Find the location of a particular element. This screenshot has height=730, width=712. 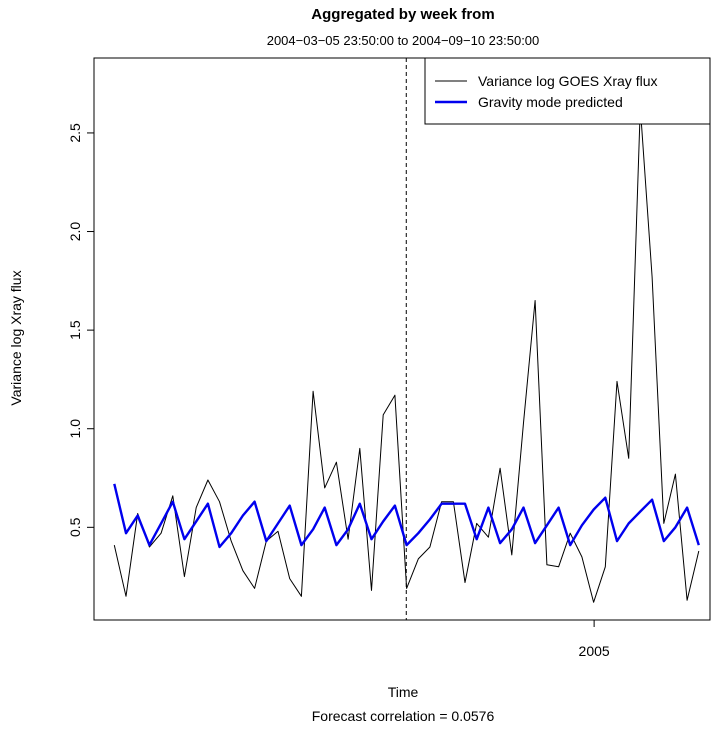

y-tick-label: 1.0 is located at coordinates (75, 429).